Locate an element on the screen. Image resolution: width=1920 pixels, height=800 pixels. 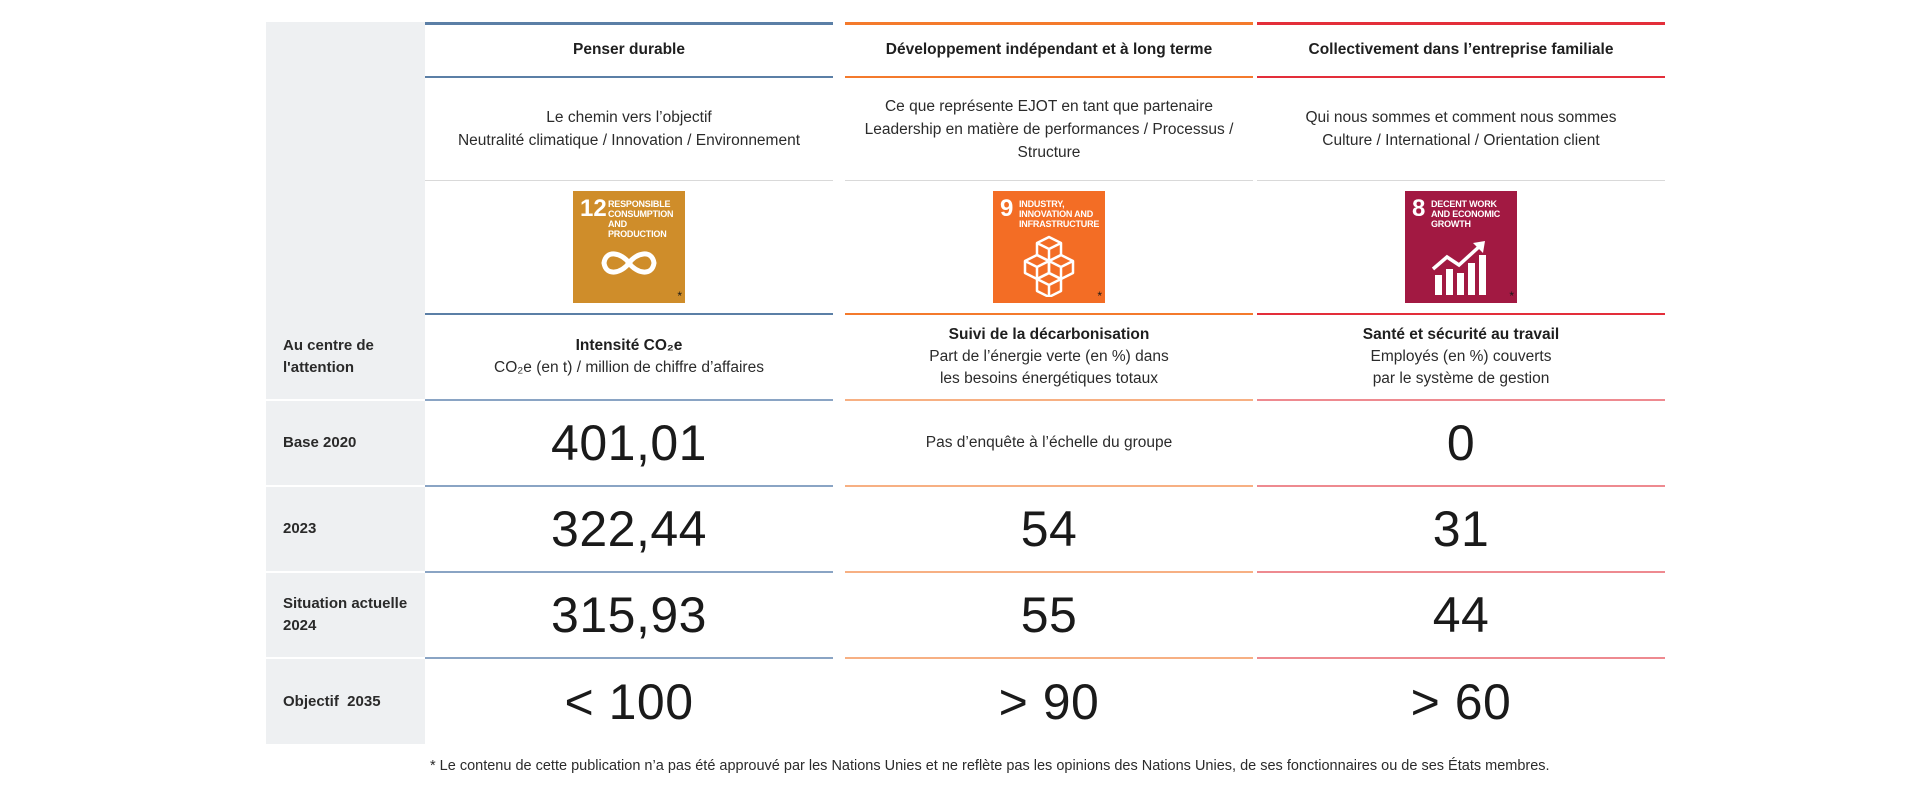
value-2023: 322,44 is located at coordinates (629, 529).